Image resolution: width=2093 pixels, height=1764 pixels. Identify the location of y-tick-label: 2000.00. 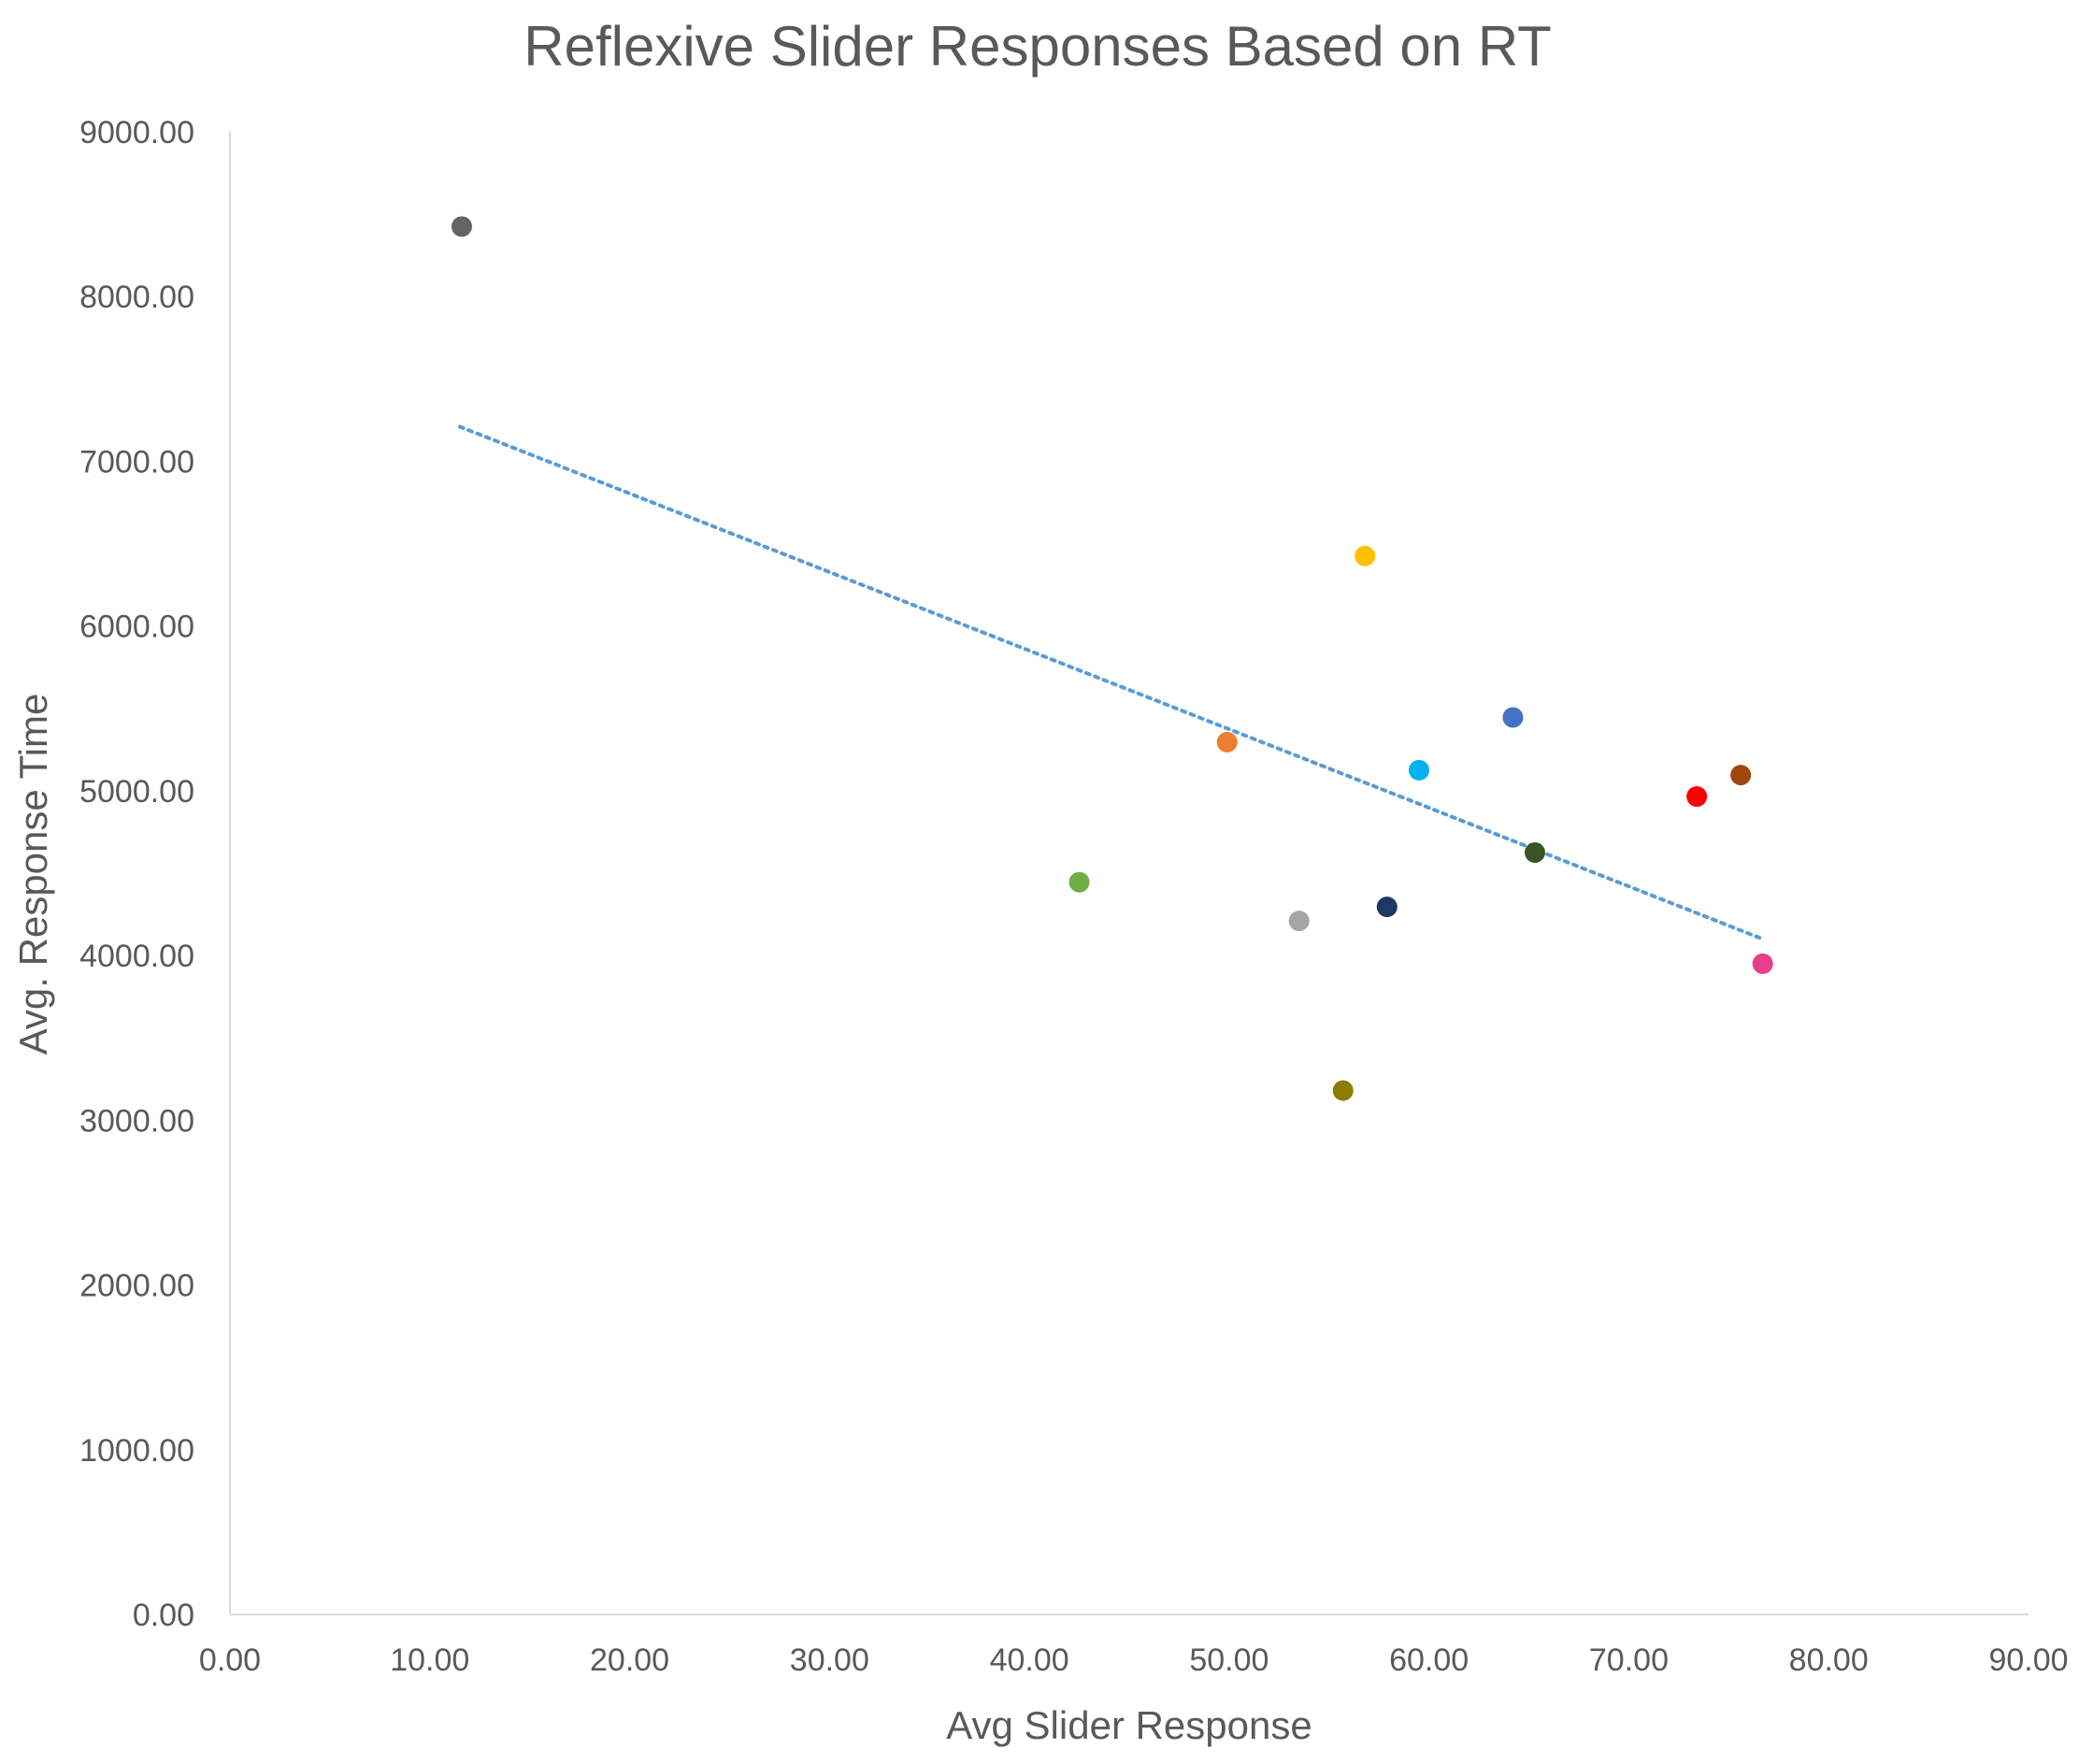
(136, 1286).